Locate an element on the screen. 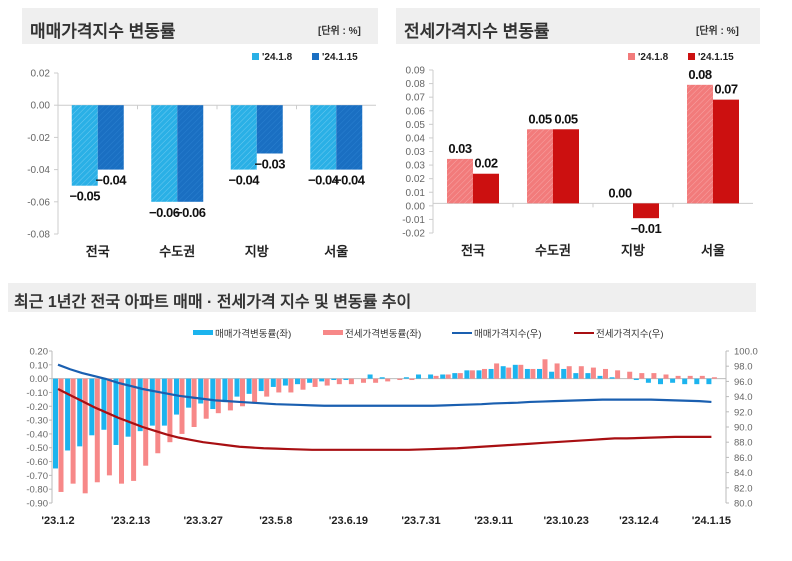  left-y-tick-label: -0.50 is located at coordinates (37, 448).